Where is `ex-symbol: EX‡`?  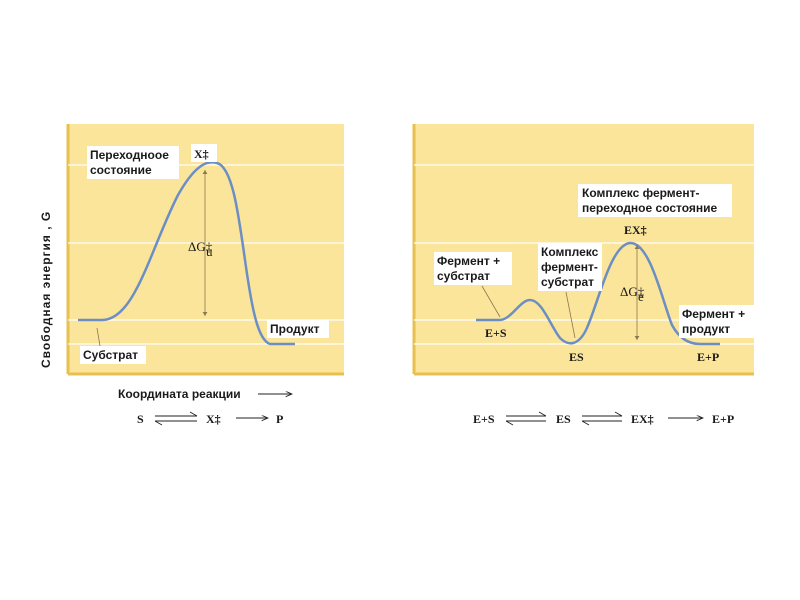
ex-symbol: EX‡ is located at coordinates (635, 230).